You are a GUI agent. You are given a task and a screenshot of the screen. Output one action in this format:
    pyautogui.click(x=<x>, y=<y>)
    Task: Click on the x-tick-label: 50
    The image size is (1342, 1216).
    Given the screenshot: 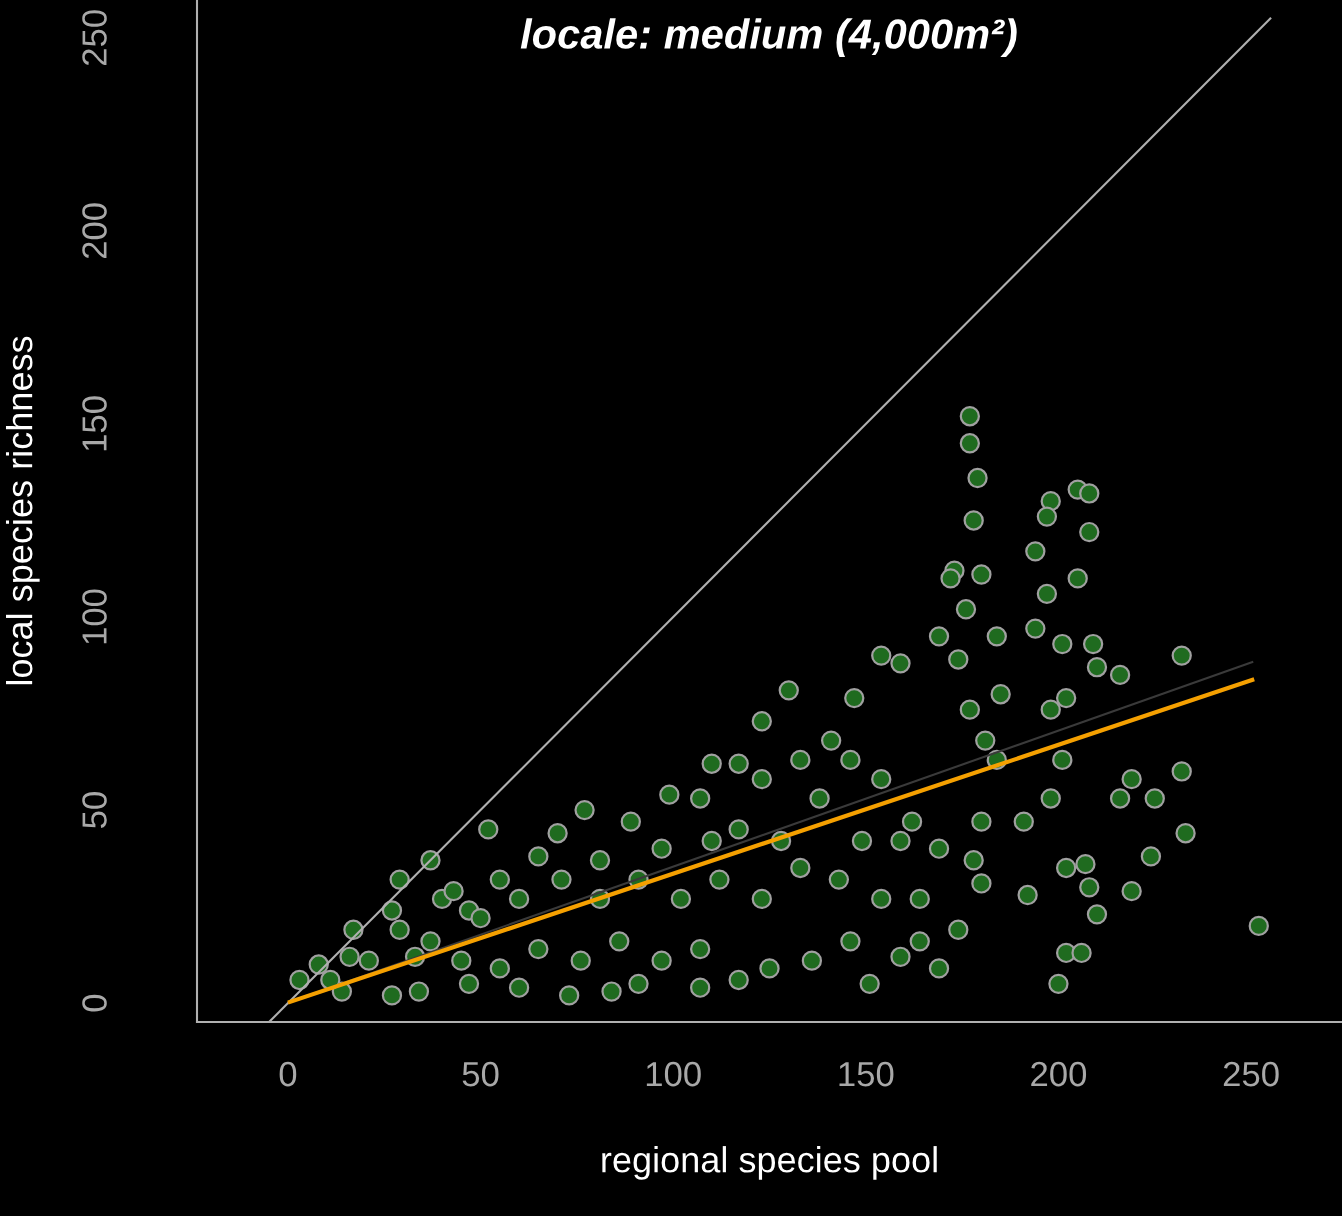 What is the action you would take?
    pyautogui.click(x=480, y=1074)
    